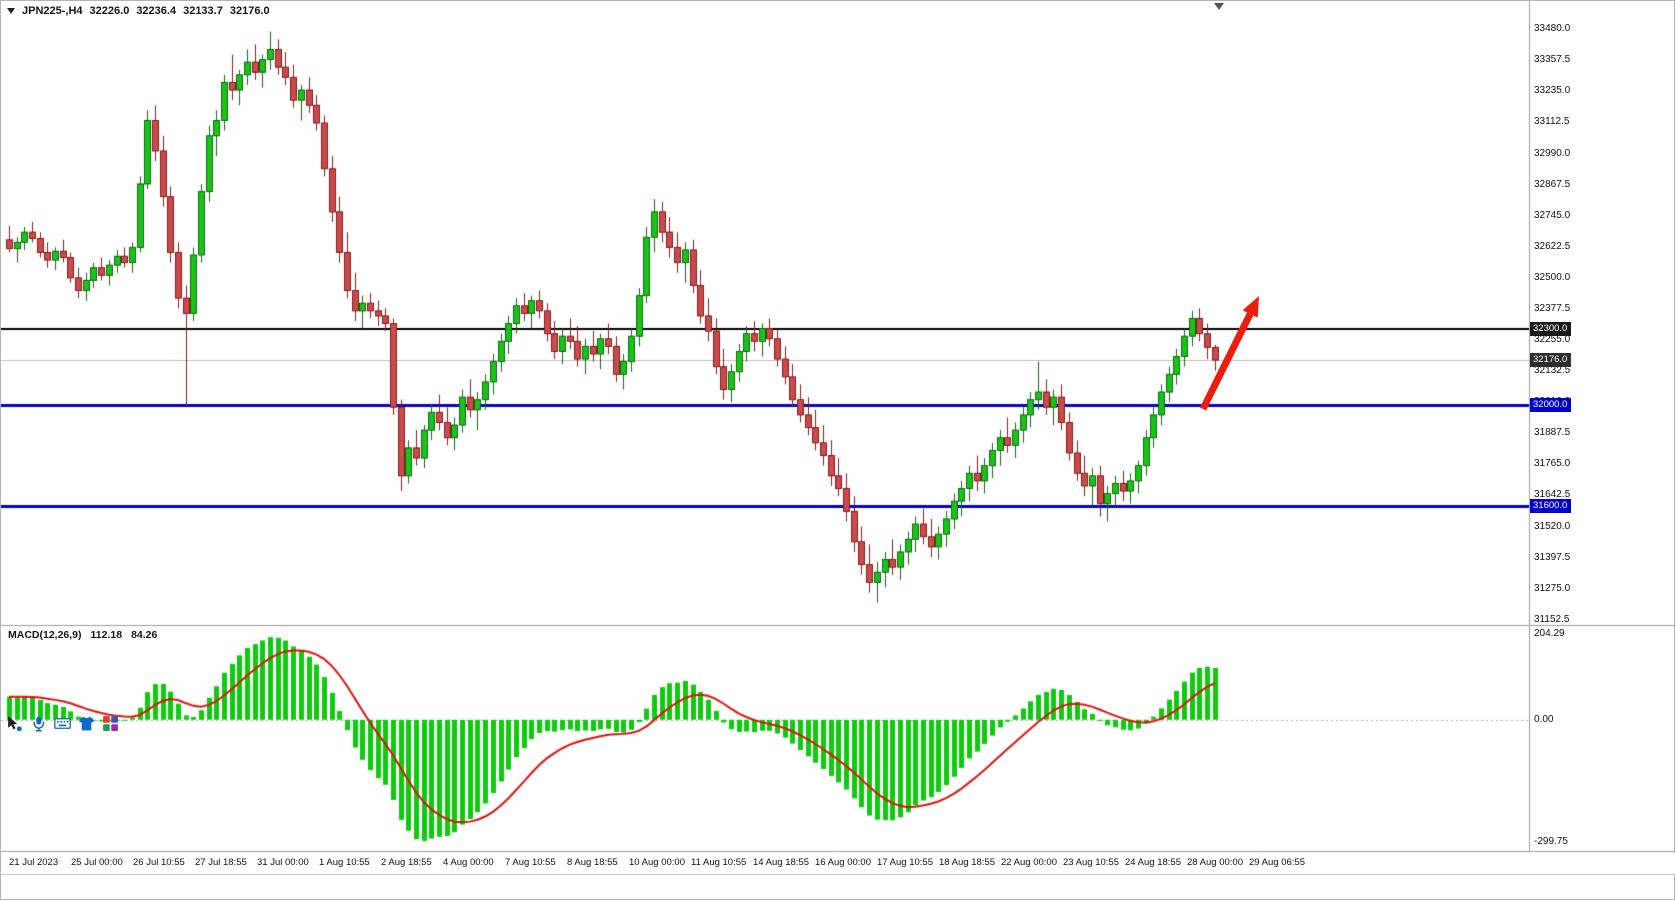 The height and width of the screenshot is (900, 1675). Describe the element at coordinates (203, 11) in the screenshot. I see `quote-low: 32133.7` at that location.